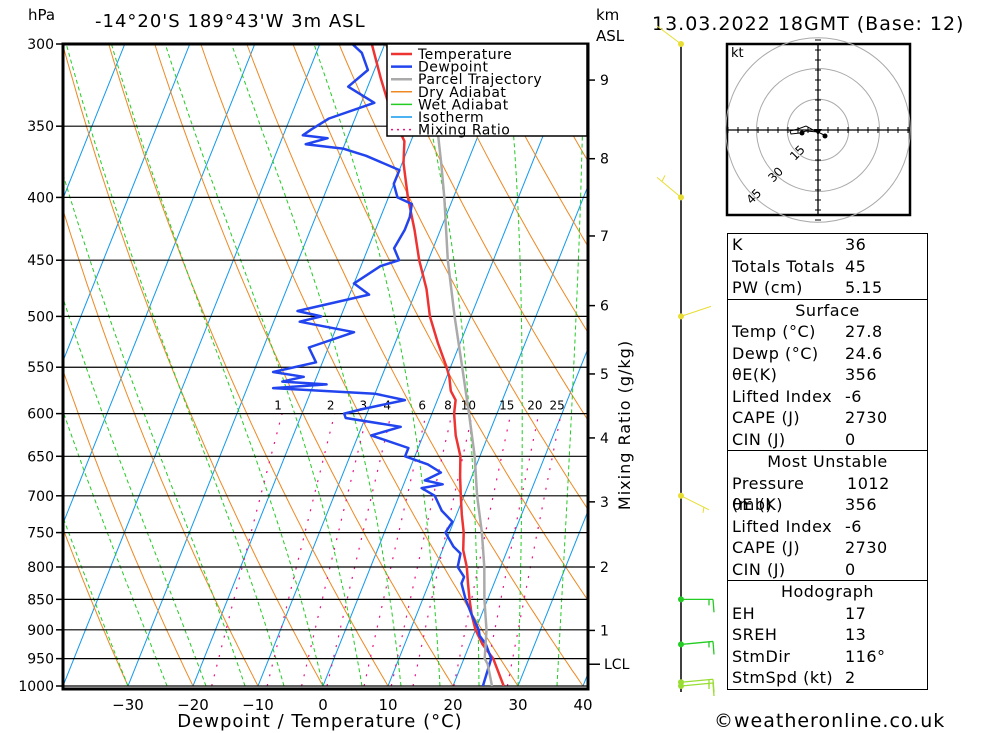 The width and height of the screenshot is (1000, 733). I want to click on pressure-tick-label: 800, so click(40, 568).